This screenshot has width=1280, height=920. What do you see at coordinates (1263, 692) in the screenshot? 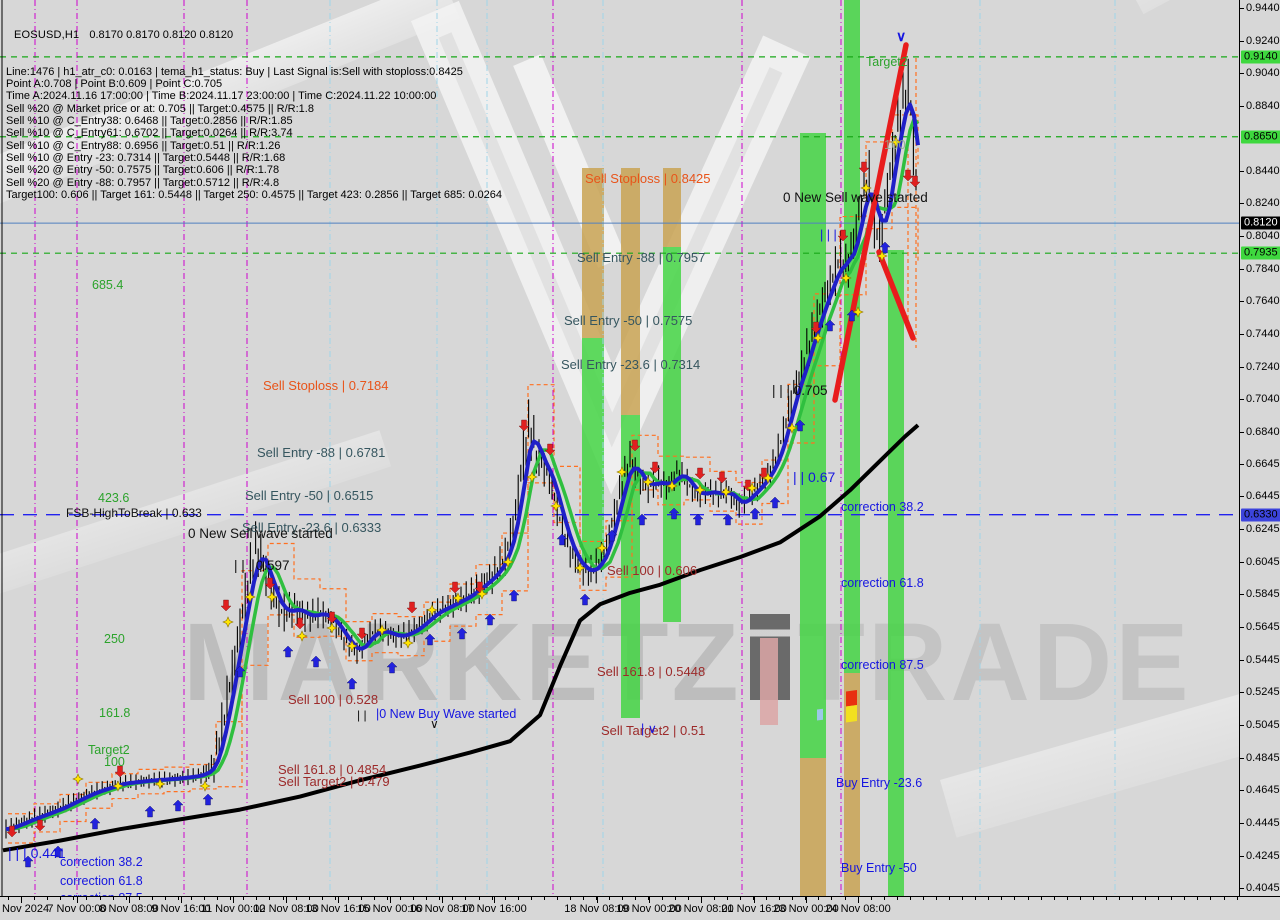
I see `price-label-0.5245: 0.5245` at bounding box center [1263, 692].